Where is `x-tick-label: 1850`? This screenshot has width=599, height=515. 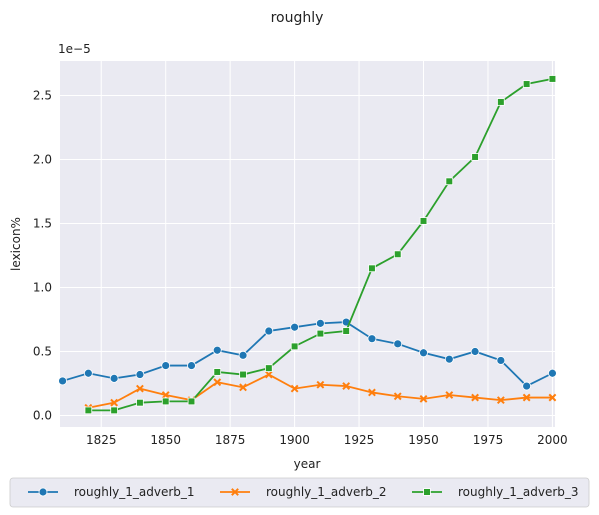
x-tick-label: 1850 is located at coordinates (165, 440).